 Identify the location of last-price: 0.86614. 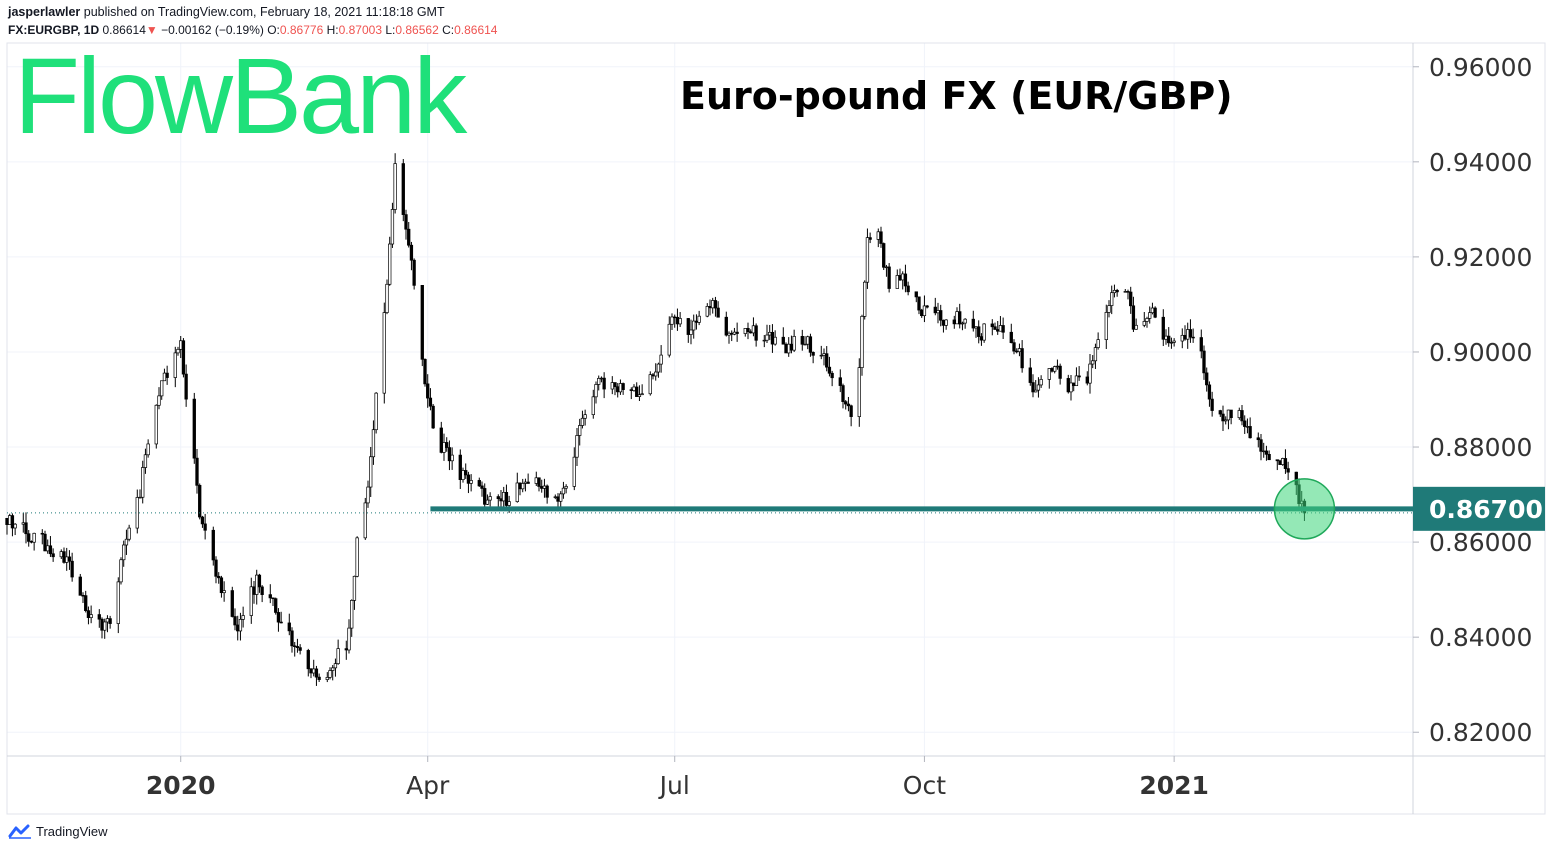
(124, 30).